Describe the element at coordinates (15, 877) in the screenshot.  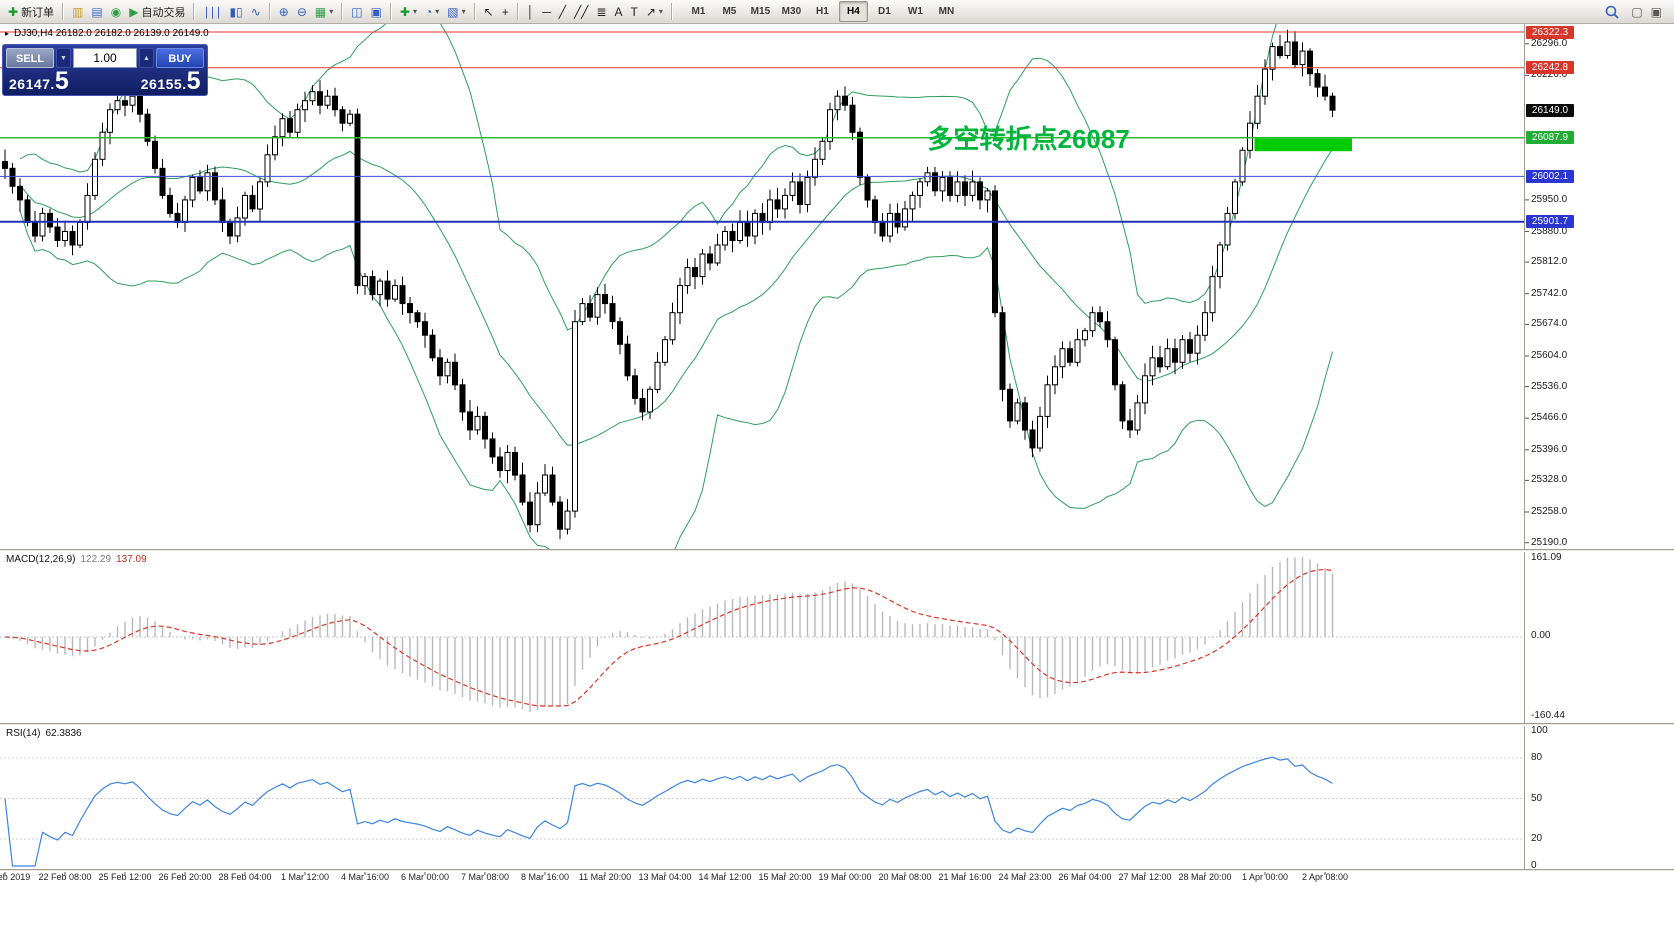
I see `time-label: 21 Feb 2019` at that location.